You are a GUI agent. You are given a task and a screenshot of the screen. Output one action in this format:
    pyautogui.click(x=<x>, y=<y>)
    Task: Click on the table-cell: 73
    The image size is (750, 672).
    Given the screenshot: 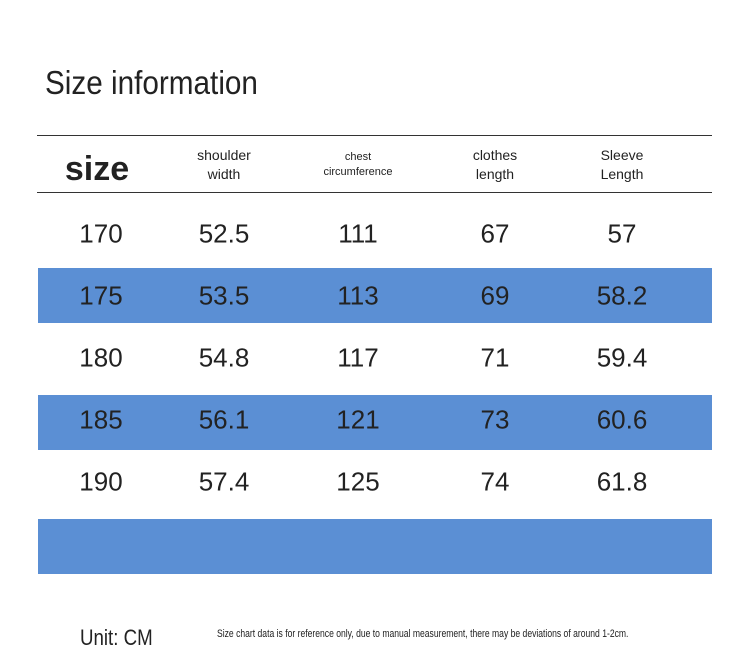 What is the action you would take?
    pyautogui.click(x=495, y=419)
    